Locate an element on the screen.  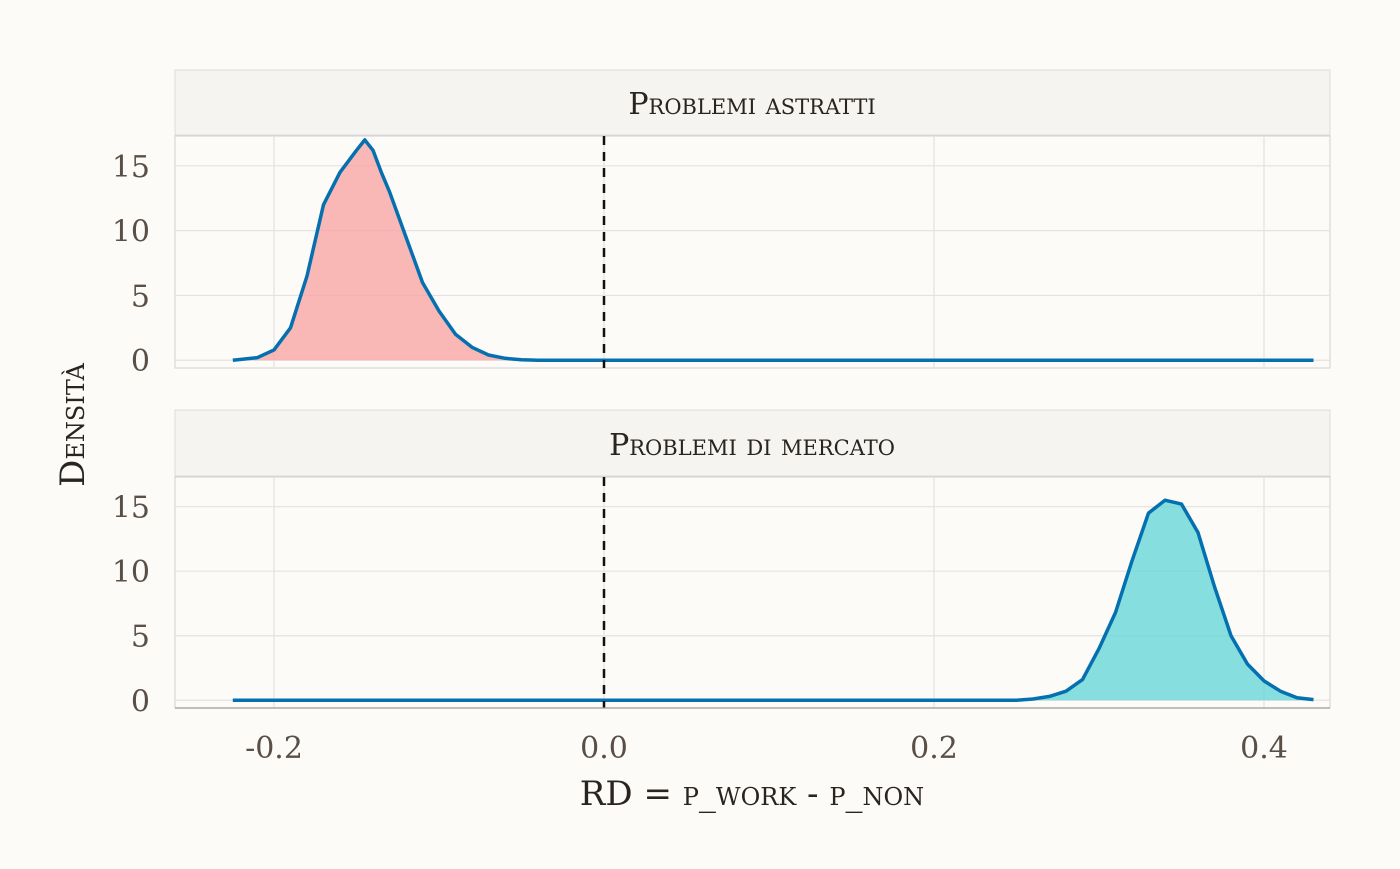
x-tick-labels: -0.2 0.0 0.2 0.4 is located at coordinates (766, 748).